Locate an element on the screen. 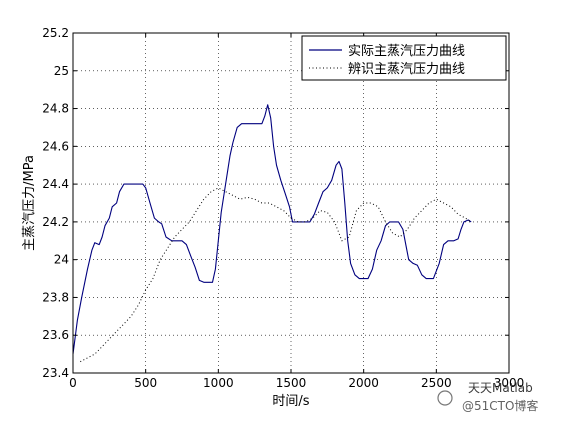  legend-label-identified: 辨识主蒸汽压力曲线 is located at coordinates (406, 69).